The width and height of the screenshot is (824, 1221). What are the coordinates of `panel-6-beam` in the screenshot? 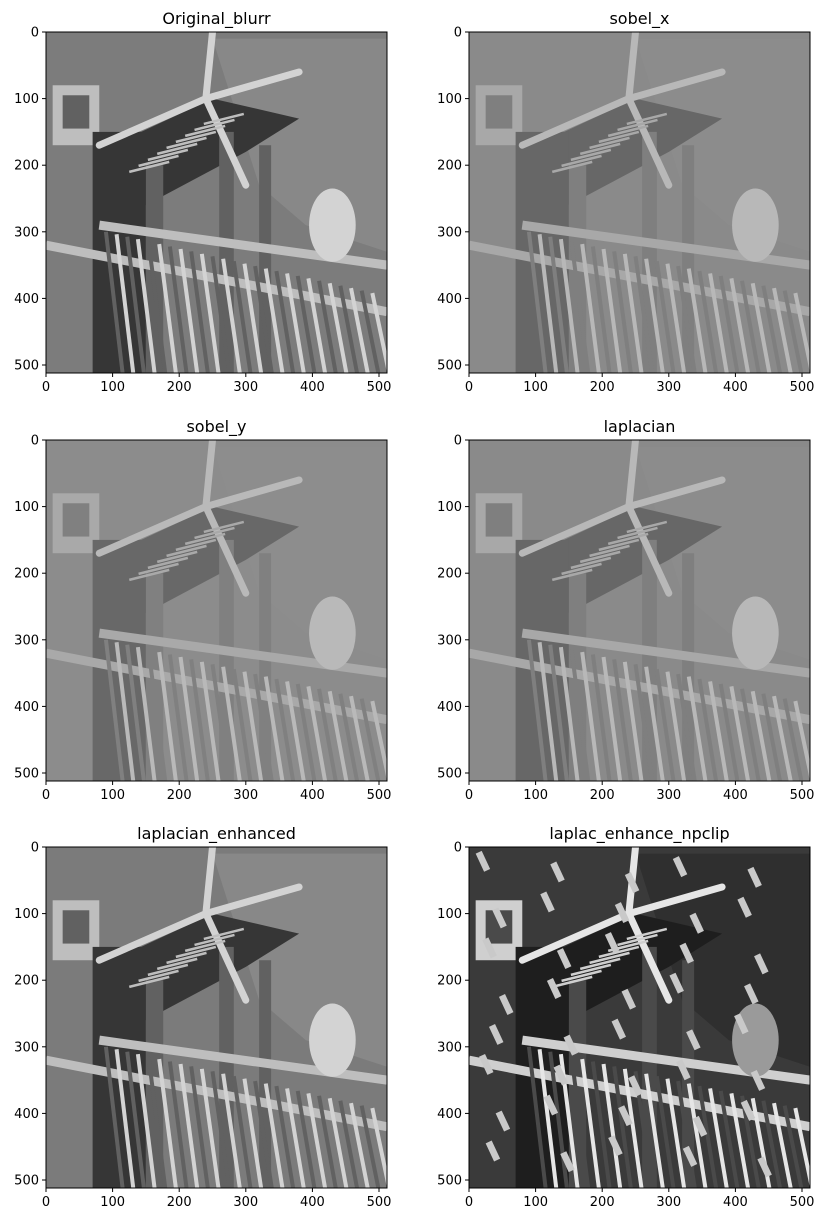 It's located at (675, 900).